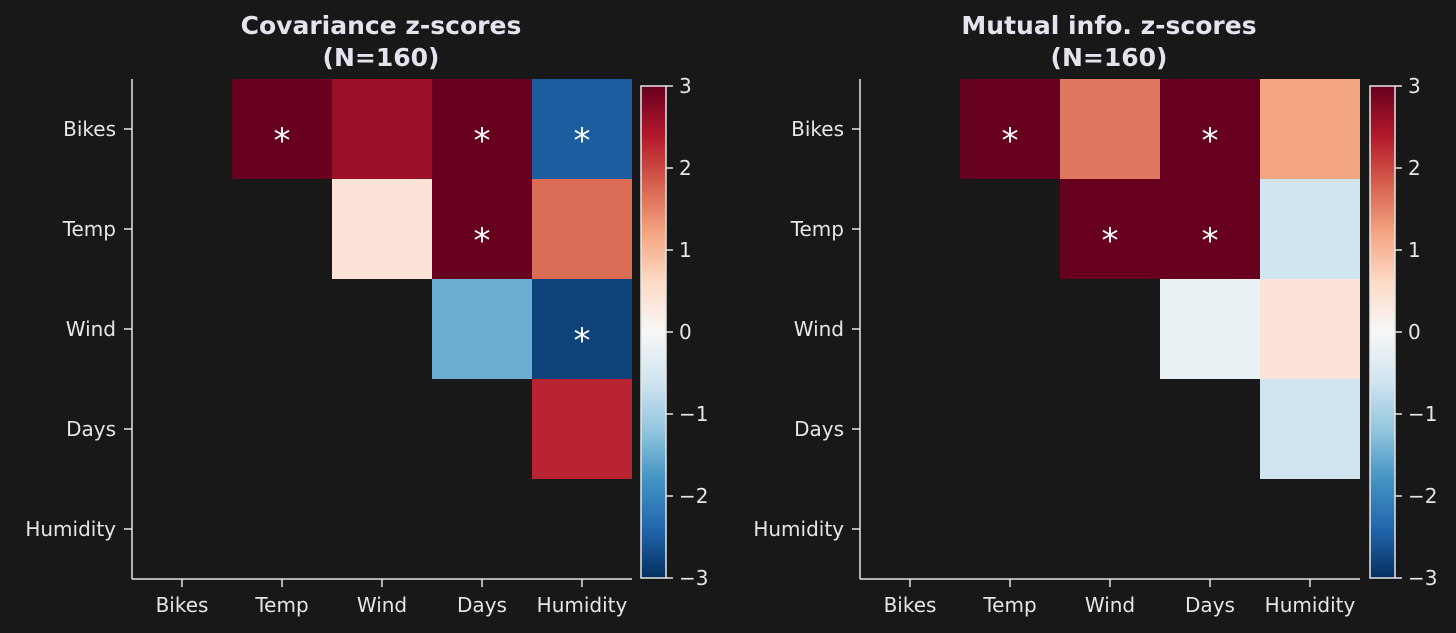 The height and width of the screenshot is (633, 1456). What do you see at coordinates (1310, 429) in the screenshot?
I see `panel-2-cell-r3-c4` at bounding box center [1310, 429].